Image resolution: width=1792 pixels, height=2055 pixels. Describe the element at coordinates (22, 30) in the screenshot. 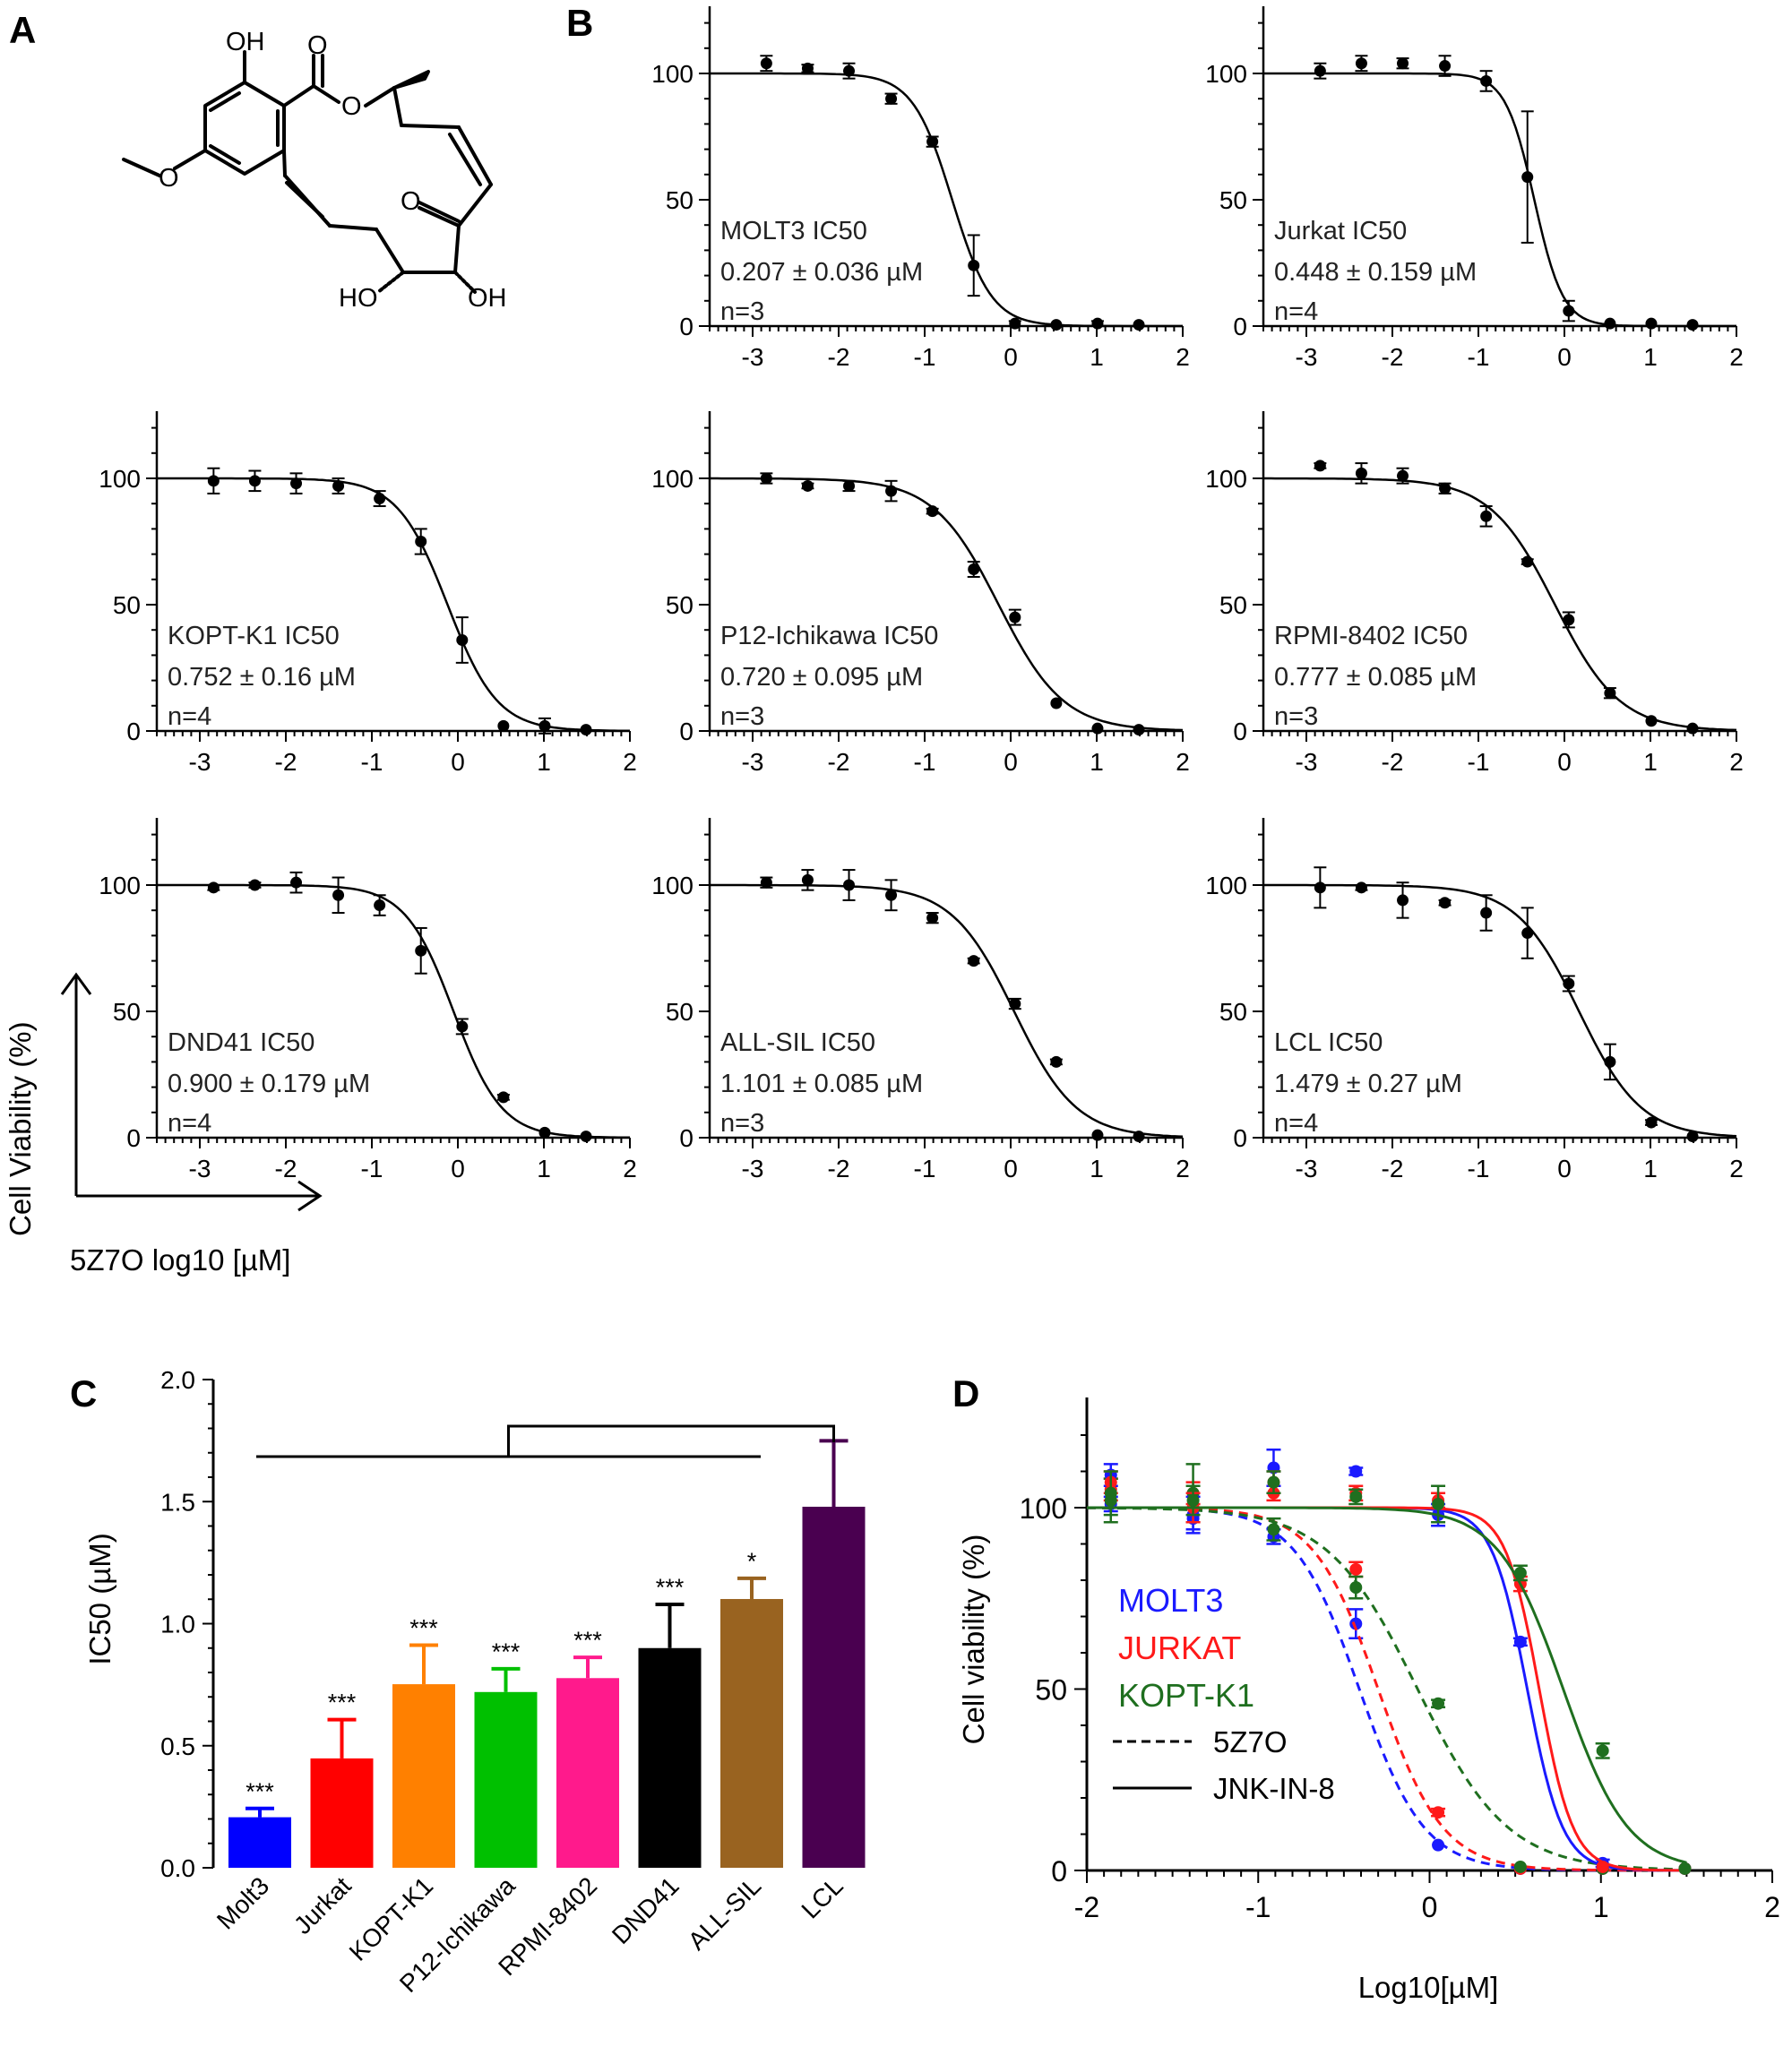

I see `panel-label-a: A` at that location.